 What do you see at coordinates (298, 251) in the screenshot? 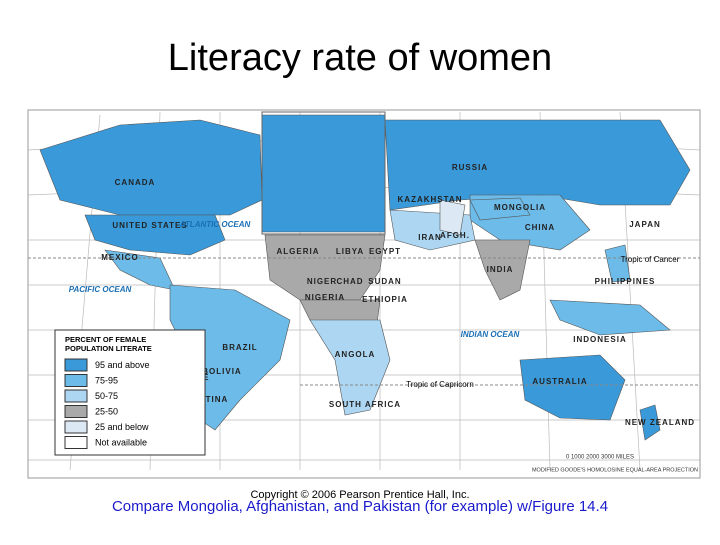
I see `map-label: ALGERIA` at bounding box center [298, 251].